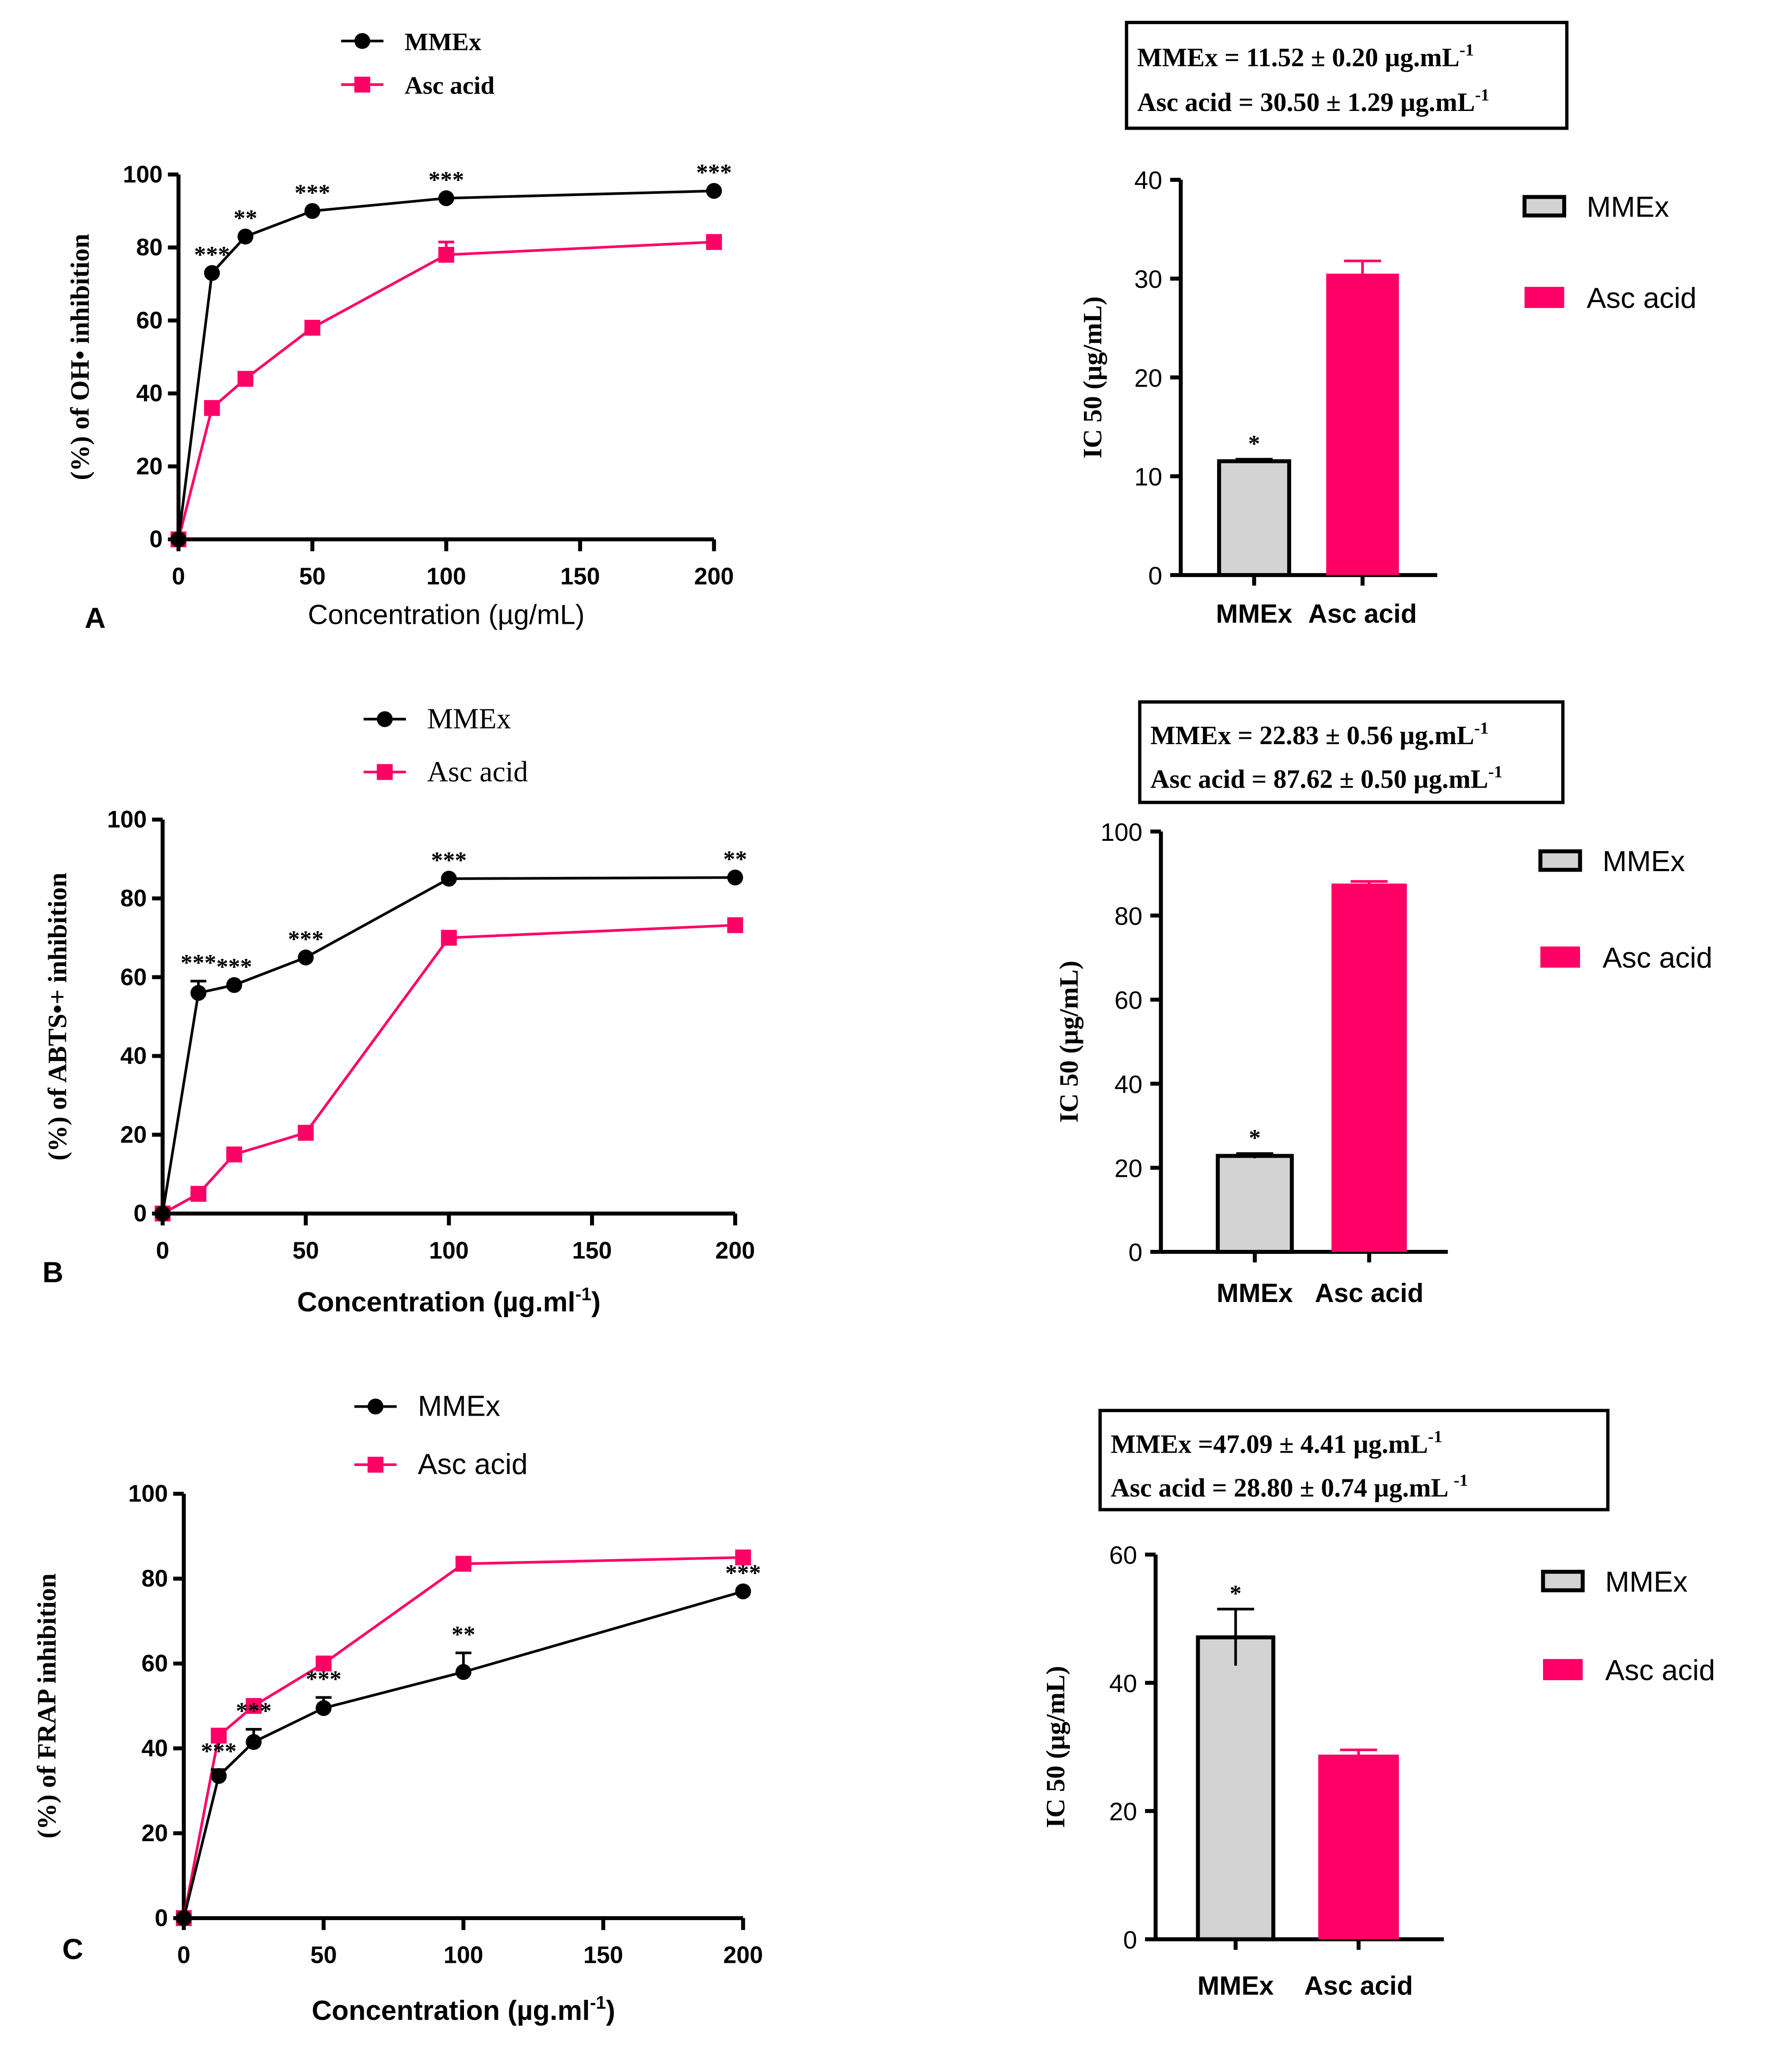 Image resolution: width=1785 pixels, height=2072 pixels. What do you see at coordinates (1305, 56) in the screenshot?
I see `ic50-annotation-line: MMEx = 11.52 ± 0.20 µg.mL-1` at bounding box center [1305, 56].